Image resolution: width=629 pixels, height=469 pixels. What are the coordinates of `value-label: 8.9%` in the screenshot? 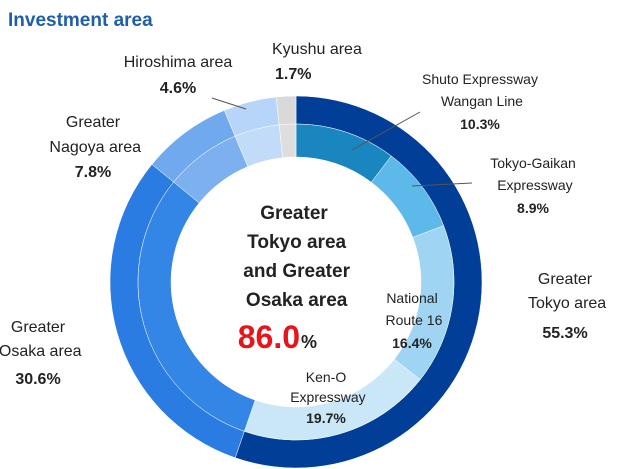 It's located at (533, 208).